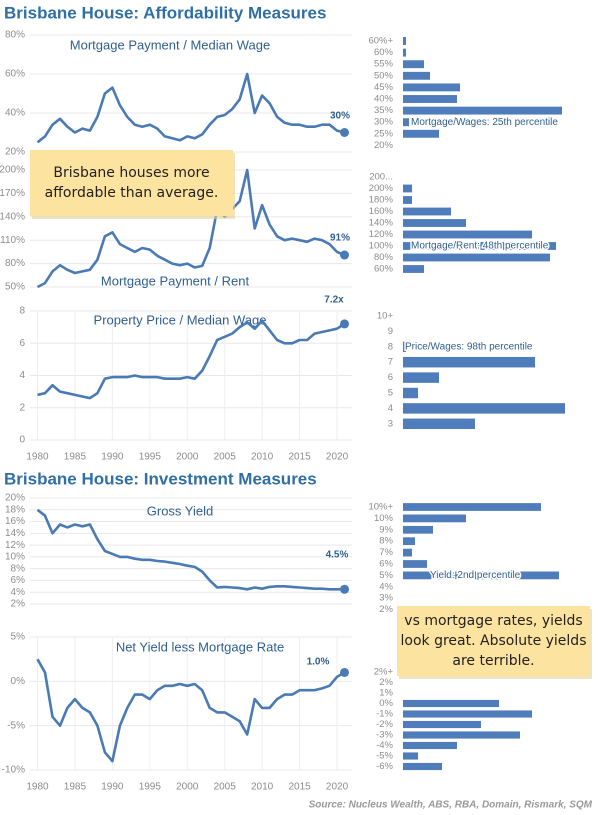 This screenshot has width=600, height=815. Describe the element at coordinates (384, 724) in the screenshot. I see `category-label: -2%` at that location.